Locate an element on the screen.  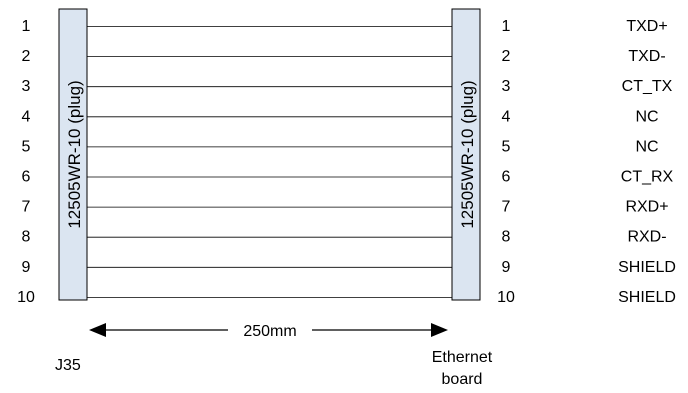
right-pin-number: 2 is located at coordinates (506, 56).